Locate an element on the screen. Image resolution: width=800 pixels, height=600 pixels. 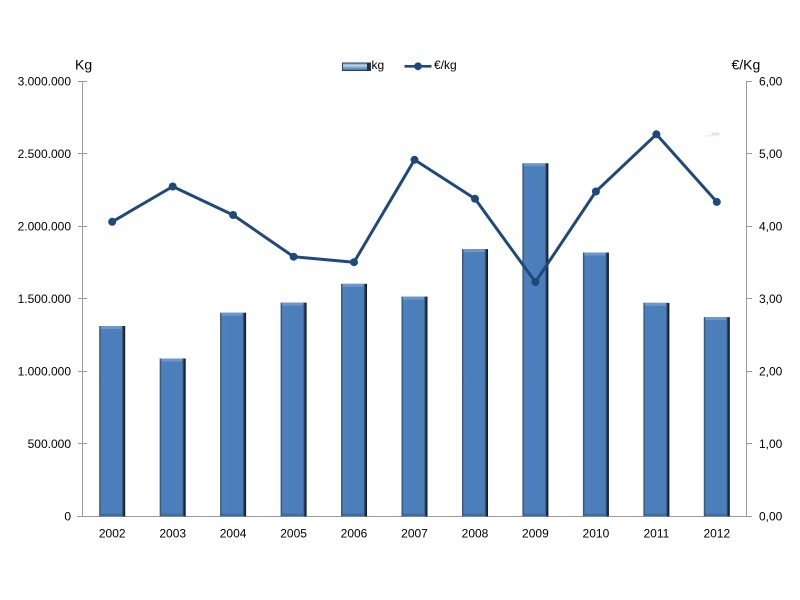
svg-text: 1.000.000 is located at coordinates (45, 372).